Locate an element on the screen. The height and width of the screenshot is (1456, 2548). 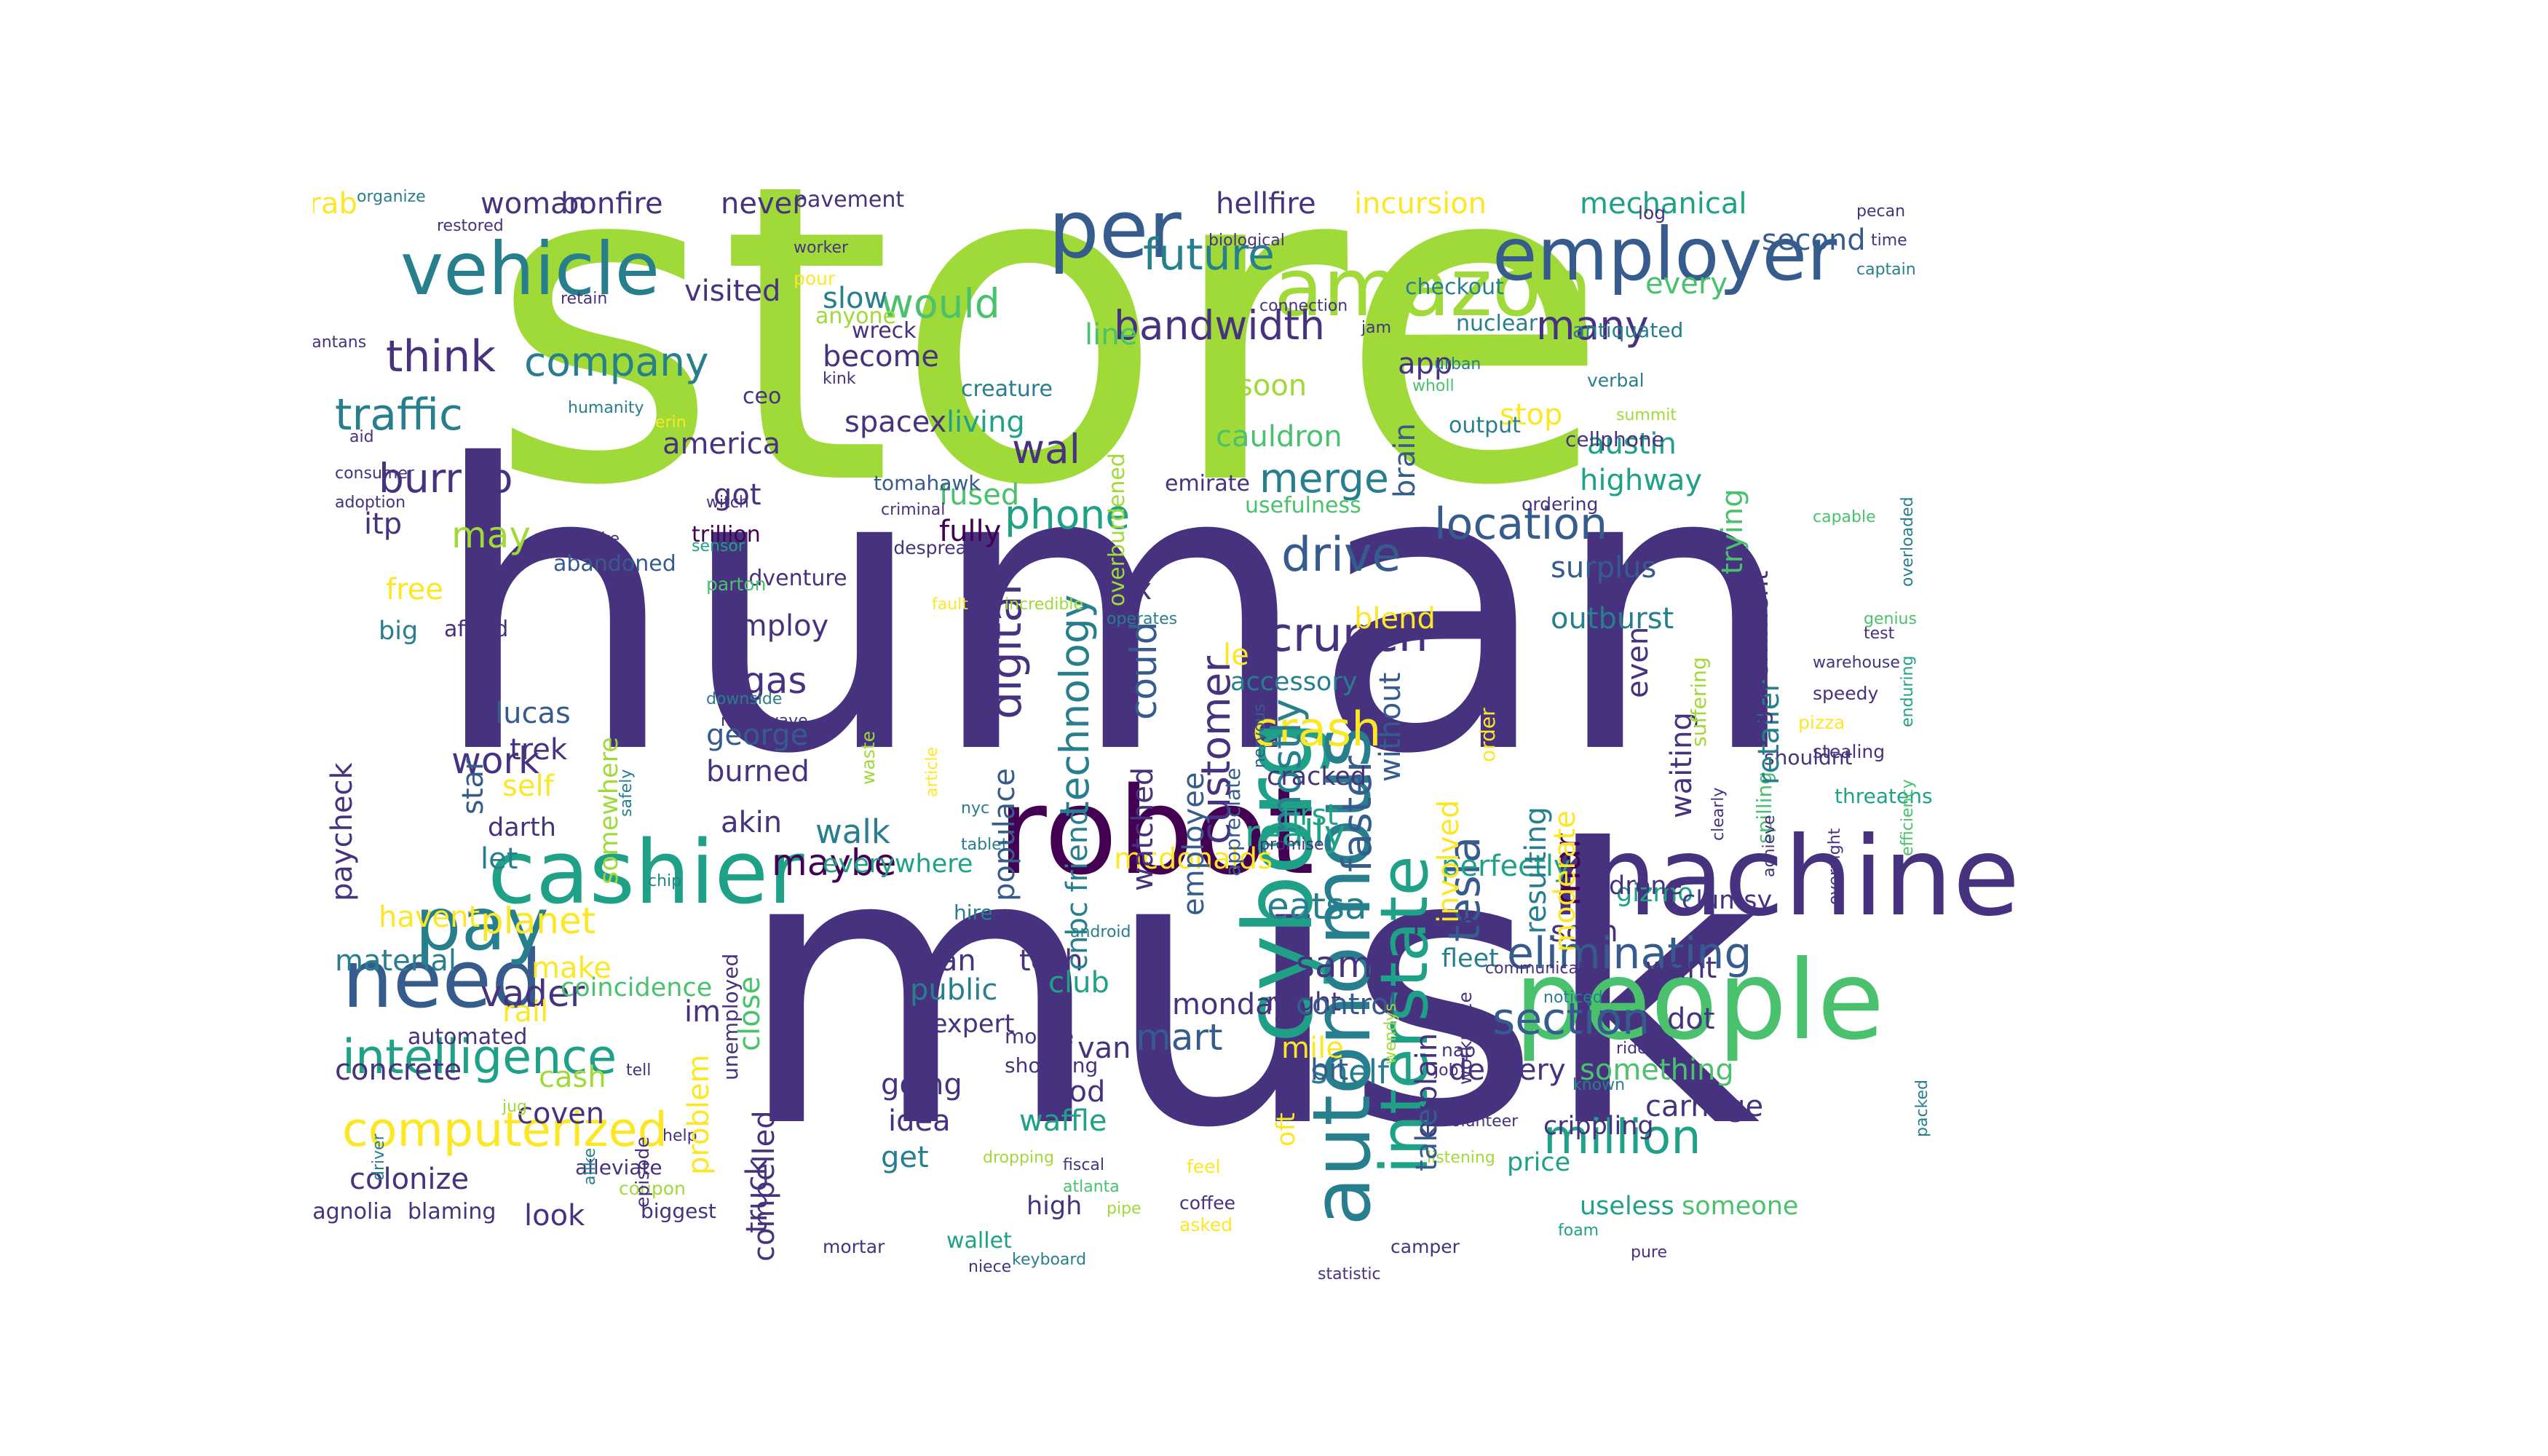
word-never: never is located at coordinates (762, 205).